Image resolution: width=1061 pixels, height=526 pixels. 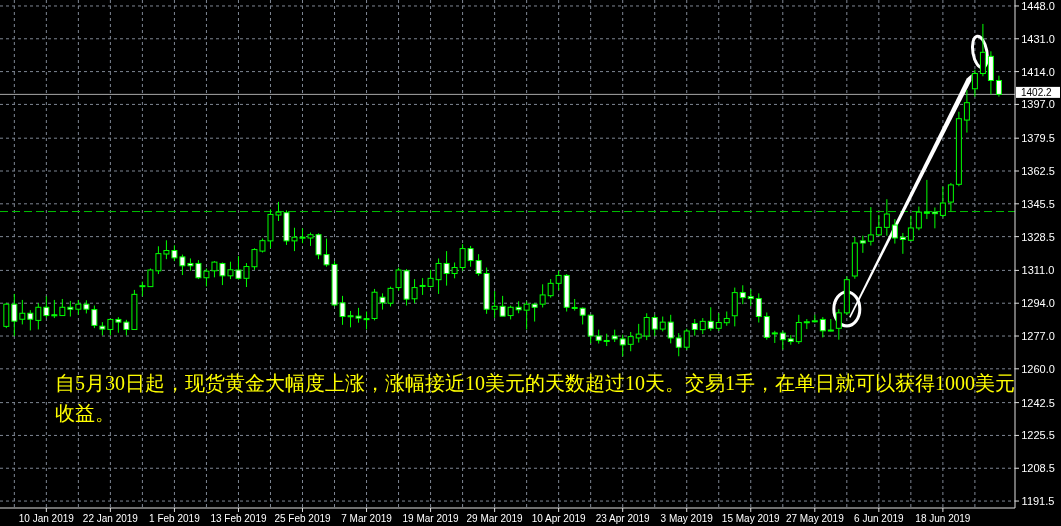 What do you see at coordinates (1038, 501) in the screenshot?
I see `y-tick-label: 1191.5` at bounding box center [1038, 501].